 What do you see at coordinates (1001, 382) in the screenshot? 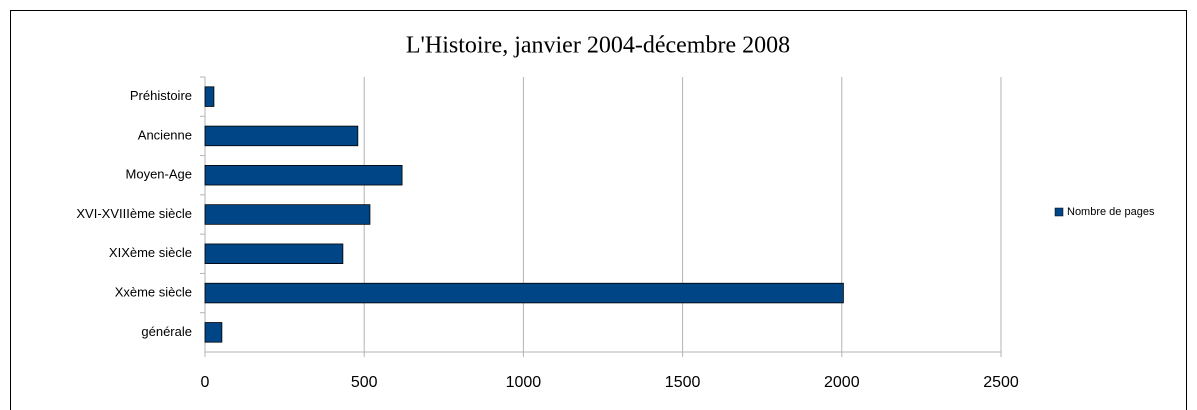
I see `x-tick-label: 2500` at bounding box center [1001, 382].